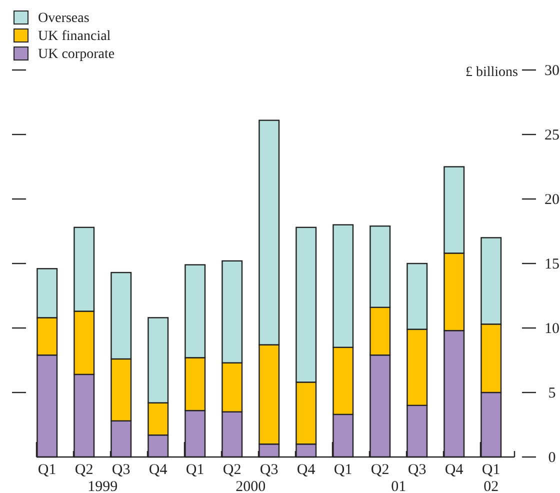 The image size is (560, 493). What do you see at coordinates (251, 486) in the screenshot?
I see `text: 2000` at bounding box center [251, 486].